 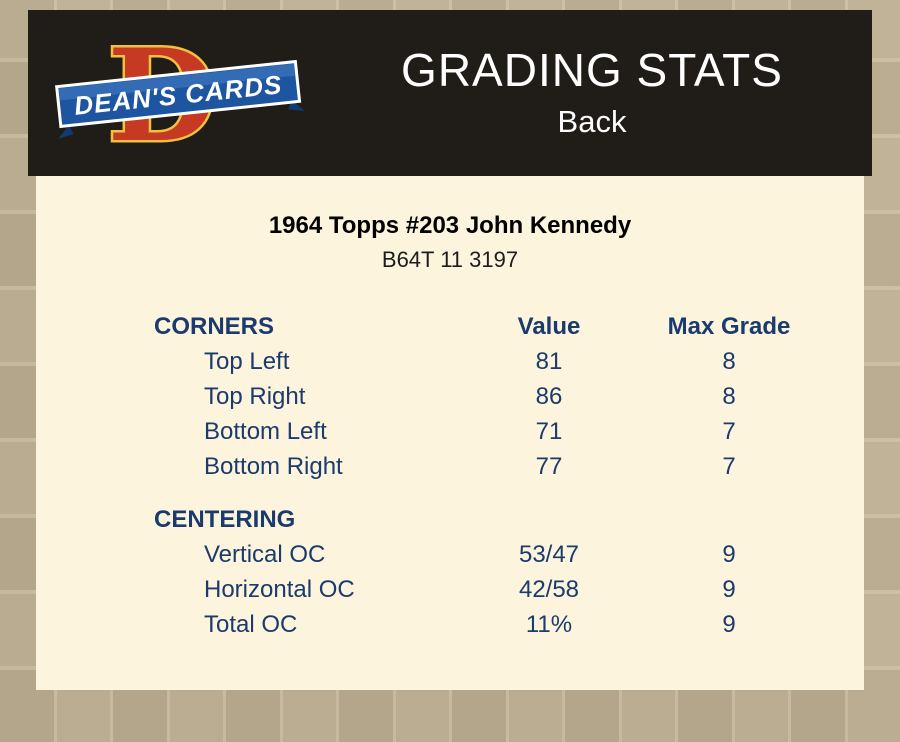 What do you see at coordinates (549, 431) in the screenshot?
I see `row-value: 71` at bounding box center [549, 431].